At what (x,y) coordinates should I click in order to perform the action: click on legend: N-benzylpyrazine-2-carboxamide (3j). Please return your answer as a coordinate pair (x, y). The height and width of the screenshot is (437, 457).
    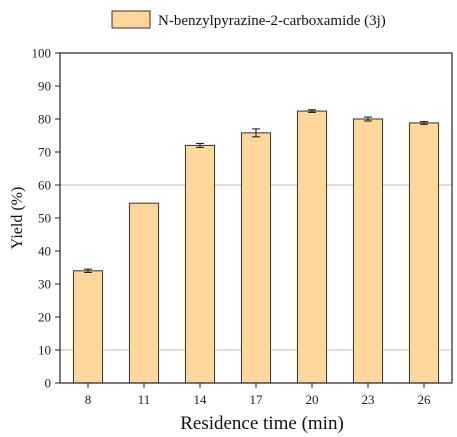
    Looking at the image, I should click on (248, 19).